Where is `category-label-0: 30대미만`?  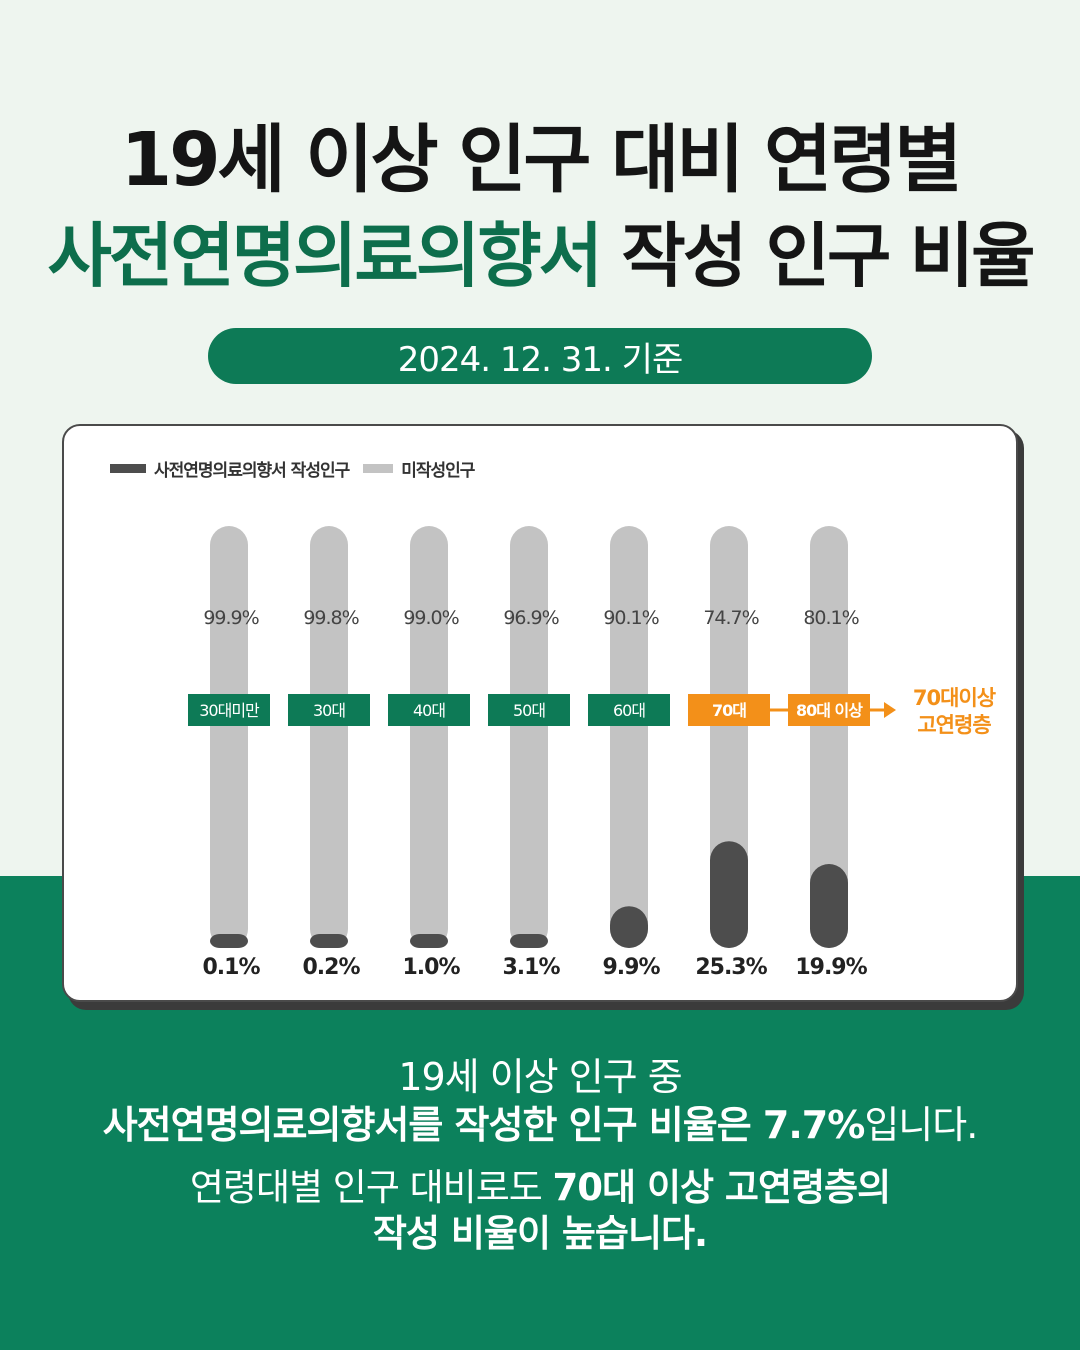
category-label-0: 30대미만 is located at coordinates (229, 710).